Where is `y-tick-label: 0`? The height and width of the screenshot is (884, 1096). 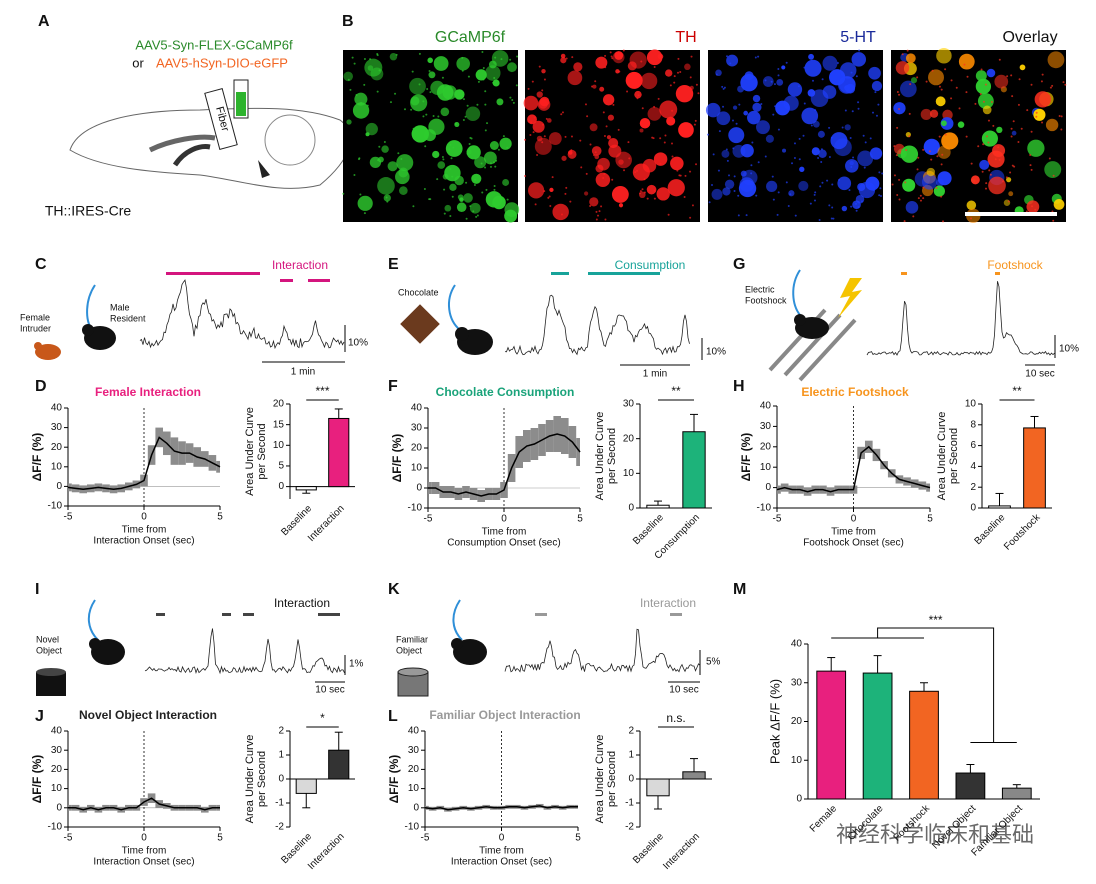
y-tick-label: 0 is located at coordinates (631, 508).